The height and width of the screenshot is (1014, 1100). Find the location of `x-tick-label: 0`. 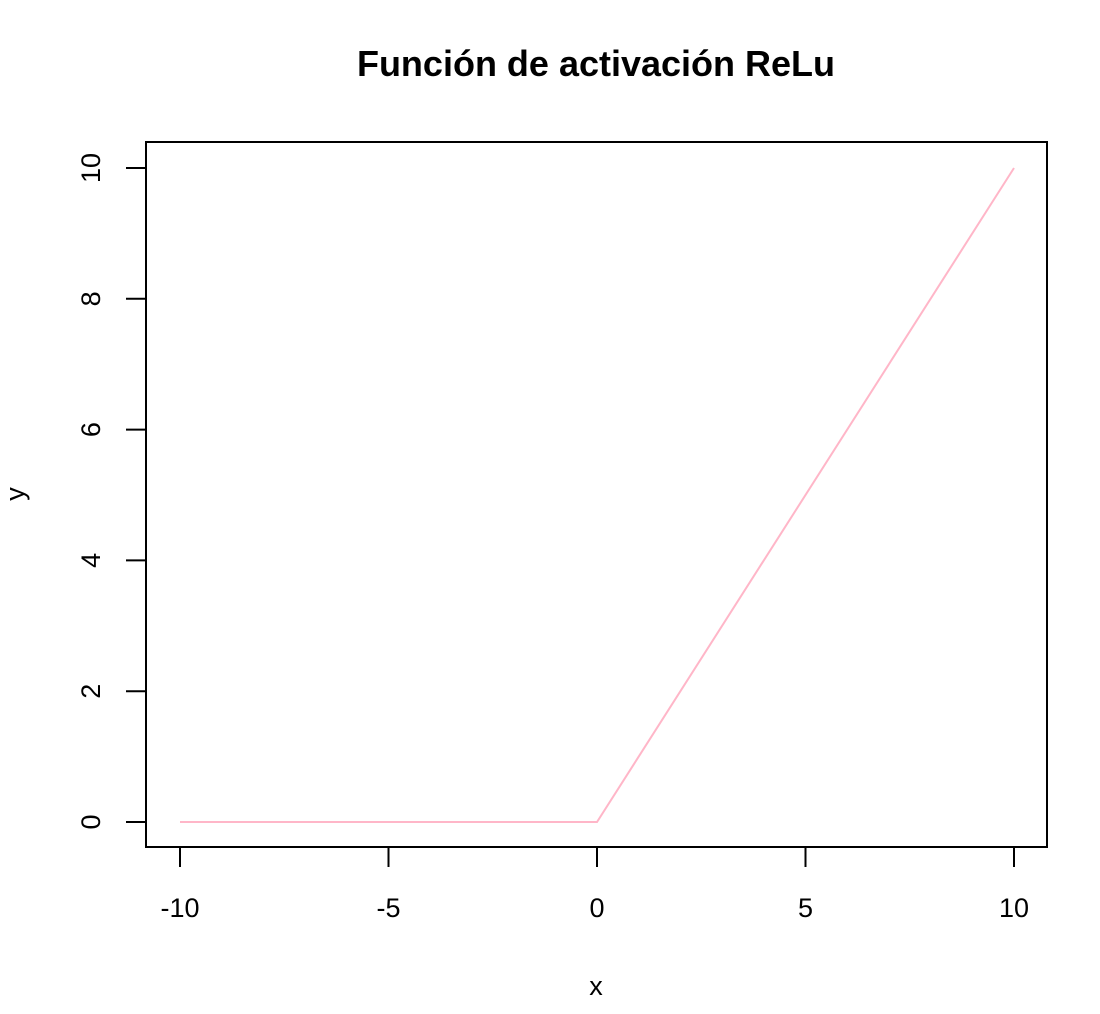

x-tick-label: 0 is located at coordinates (596, 908).